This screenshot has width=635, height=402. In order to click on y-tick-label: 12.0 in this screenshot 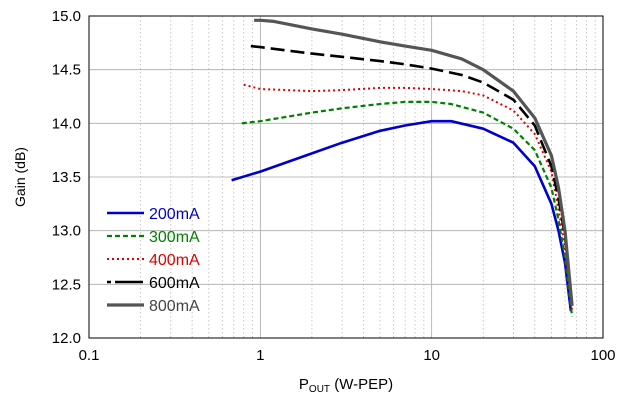, I will do `click(66, 338)`.